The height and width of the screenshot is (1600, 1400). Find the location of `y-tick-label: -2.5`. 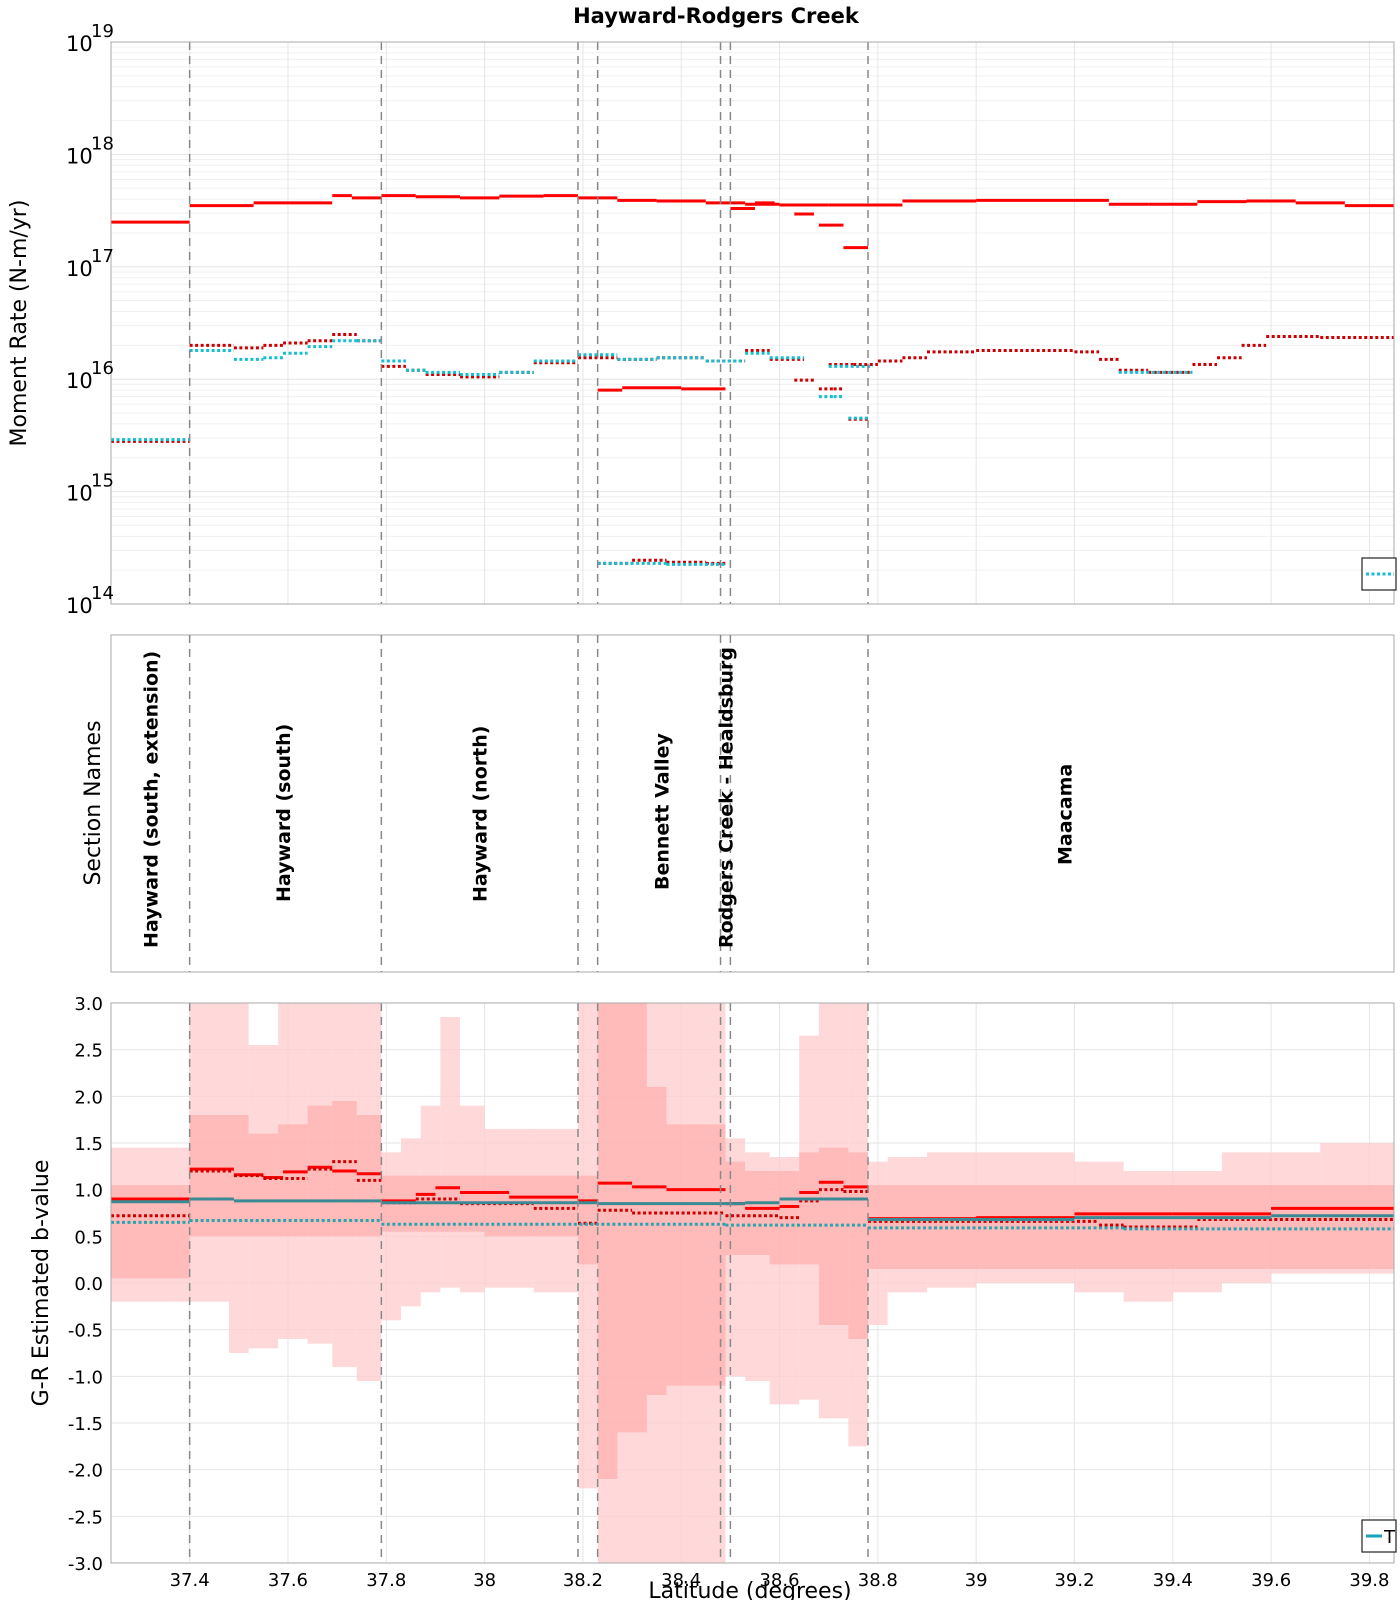

y-tick-label: -2.5 is located at coordinates (85, 1517).